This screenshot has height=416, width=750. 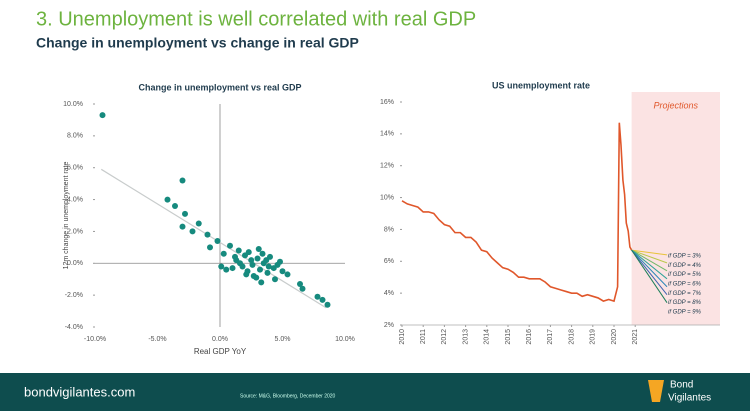 I want to click on y-tick-label: 4.0%, so click(x=75, y=199).